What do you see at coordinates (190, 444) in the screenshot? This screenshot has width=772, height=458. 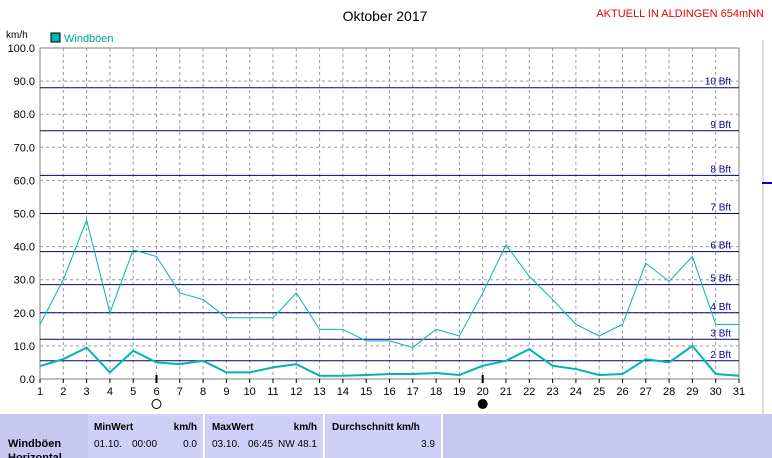 I see `min-value: 0.0` at bounding box center [190, 444].